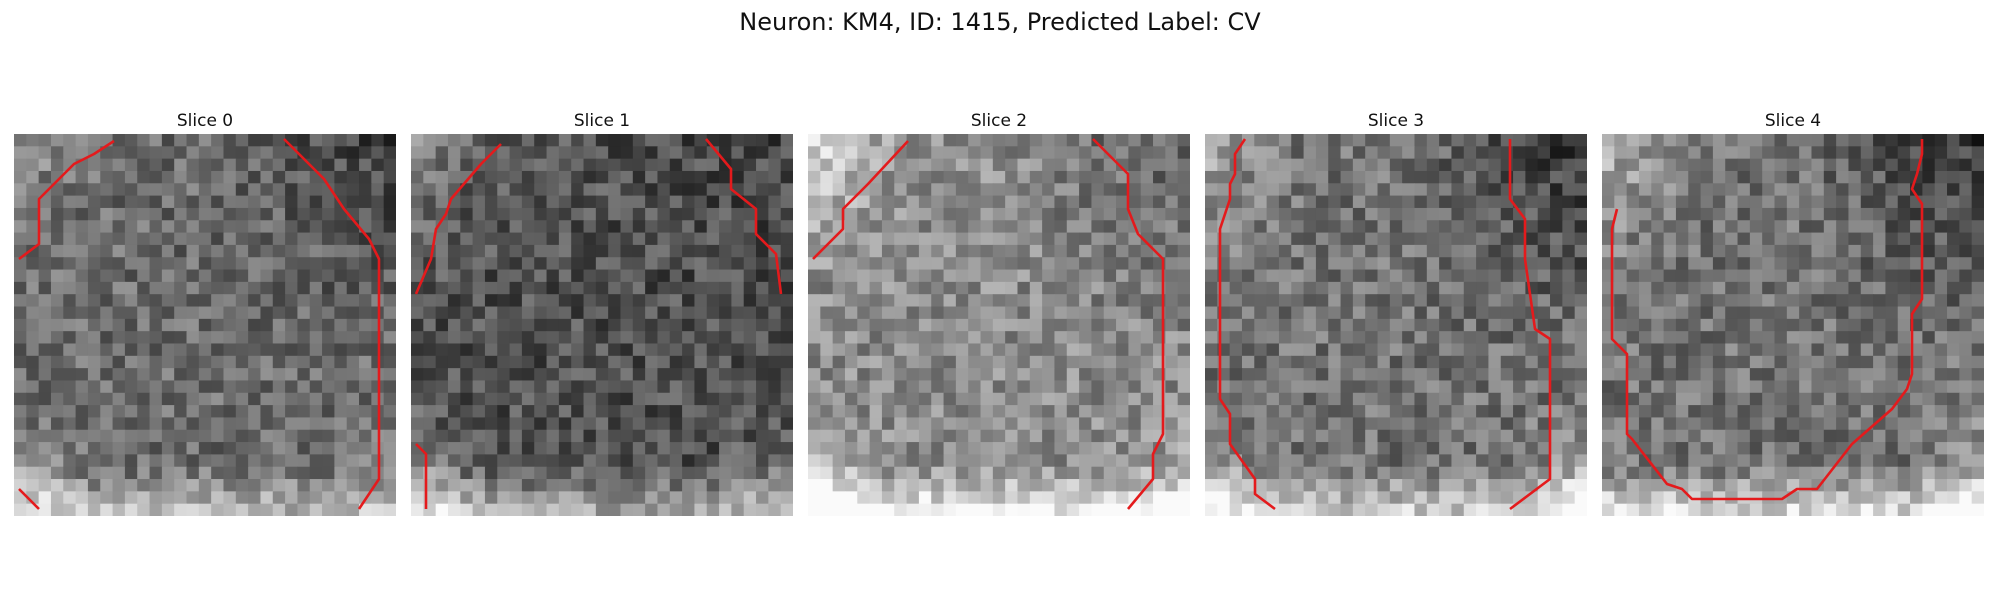 The height and width of the screenshot is (600, 2000). I want to click on slice-panel-0: Slice 0, so click(205, 312).